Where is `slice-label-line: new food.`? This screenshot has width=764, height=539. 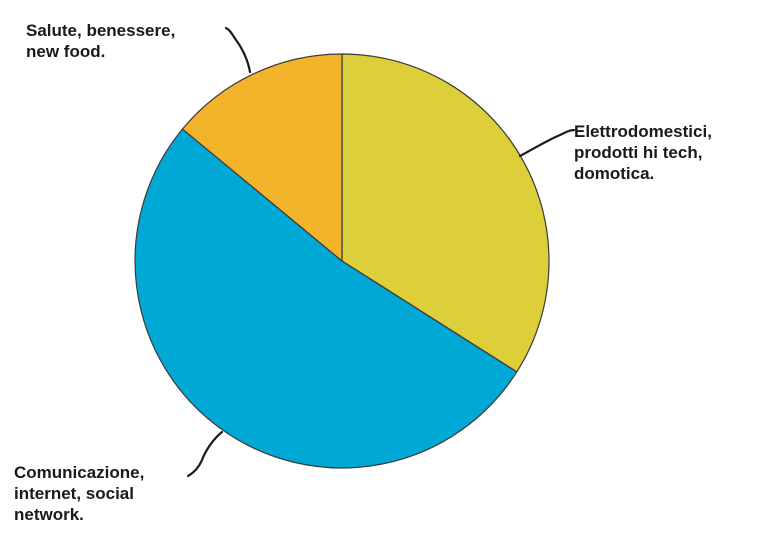 slice-label-line: new food. is located at coordinates (65, 51).